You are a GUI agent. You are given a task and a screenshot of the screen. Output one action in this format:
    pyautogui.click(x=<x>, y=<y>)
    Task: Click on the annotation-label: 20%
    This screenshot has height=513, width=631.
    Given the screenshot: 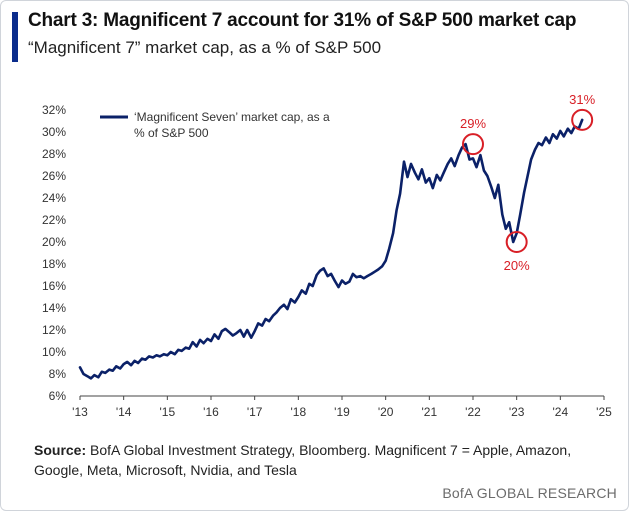 What is the action you would take?
    pyautogui.click(x=517, y=265)
    